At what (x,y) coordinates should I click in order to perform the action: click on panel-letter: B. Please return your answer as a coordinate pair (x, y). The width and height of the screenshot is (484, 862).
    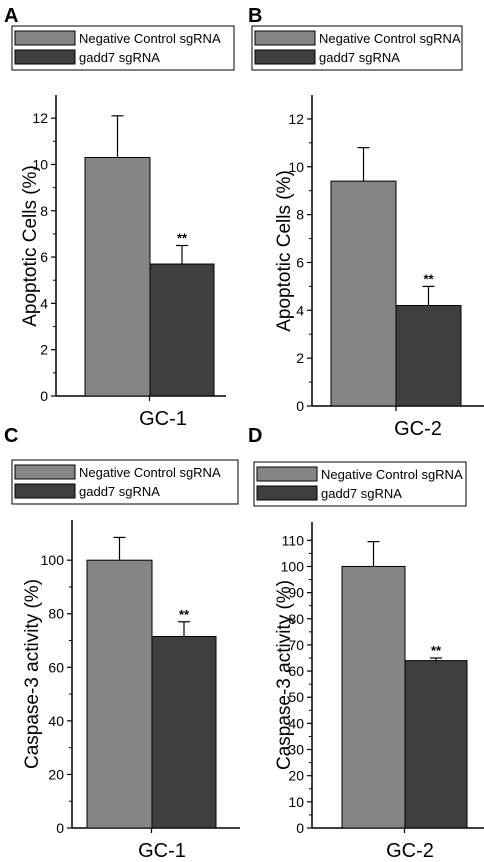
    Looking at the image, I should click on (255, 16).